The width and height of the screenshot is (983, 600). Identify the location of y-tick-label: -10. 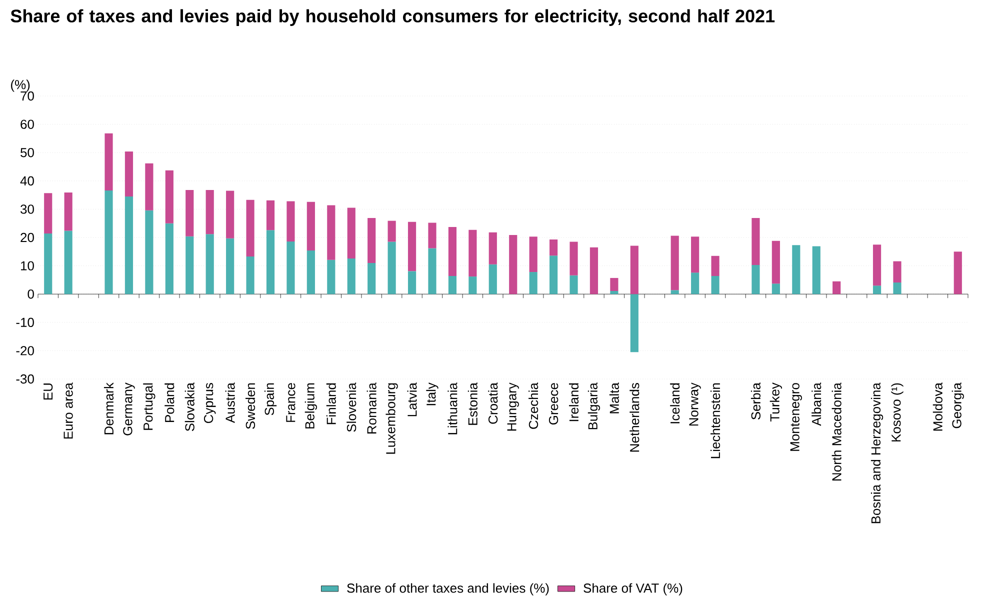
(25, 322).